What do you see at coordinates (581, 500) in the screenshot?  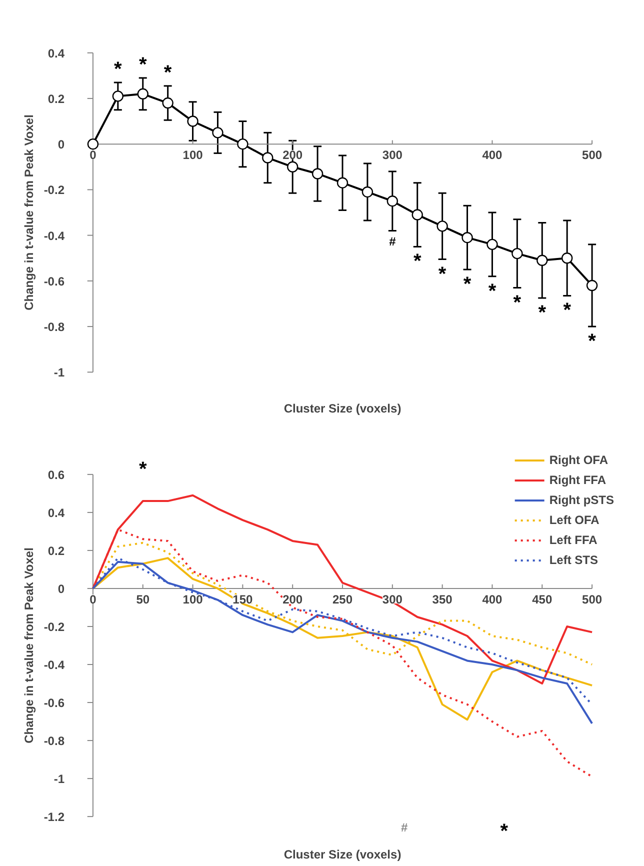 I see `legend-label: Right pSTS` at bounding box center [581, 500].